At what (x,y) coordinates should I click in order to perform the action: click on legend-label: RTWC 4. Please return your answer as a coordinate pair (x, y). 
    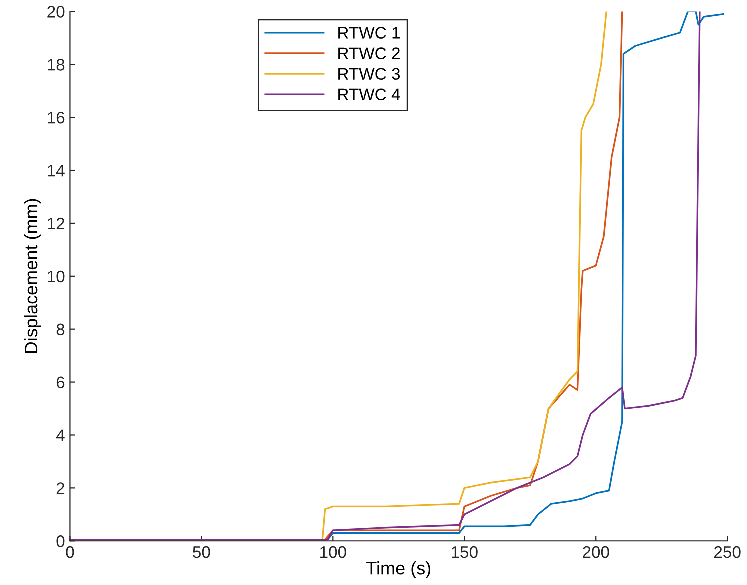
    Looking at the image, I should click on (369, 94).